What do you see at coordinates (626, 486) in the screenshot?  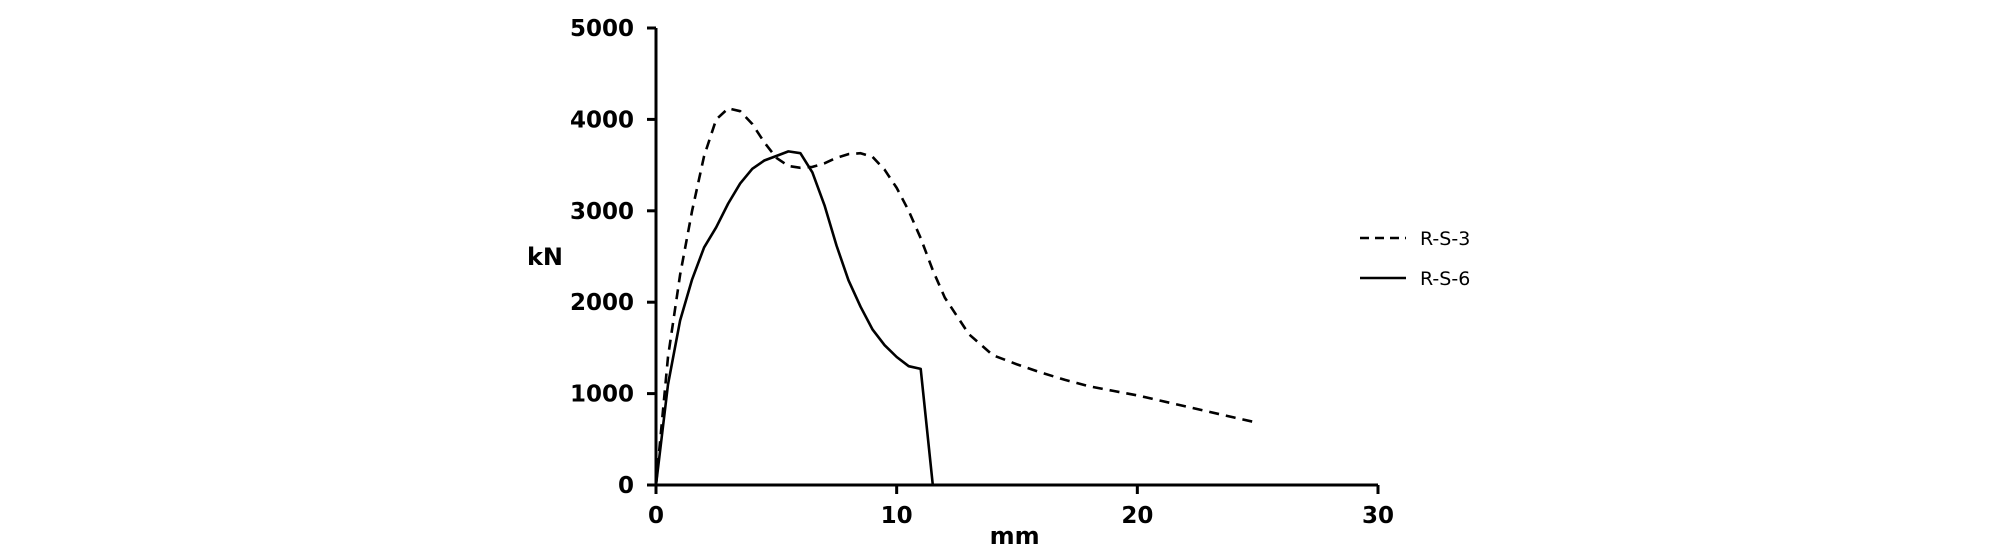 I see `y-tick-label: 0` at bounding box center [626, 486].